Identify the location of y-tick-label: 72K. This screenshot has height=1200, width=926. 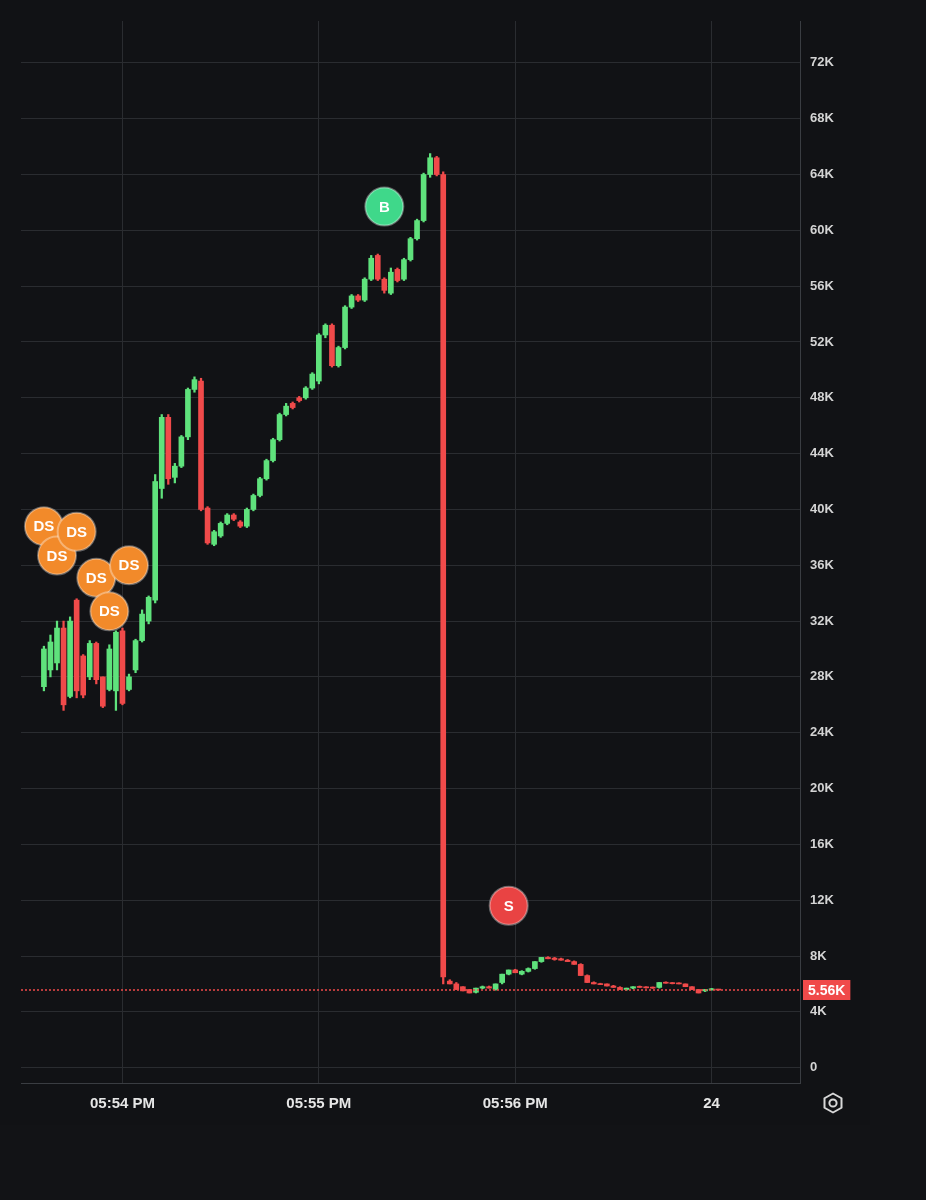
(822, 62).